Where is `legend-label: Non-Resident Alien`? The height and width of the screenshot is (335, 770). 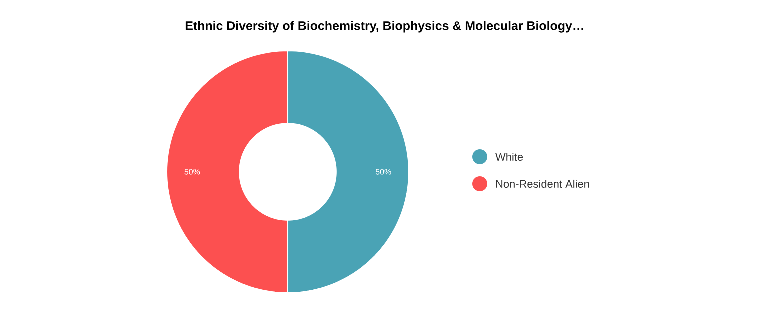 legend-label: Non-Resident Alien is located at coordinates (543, 184).